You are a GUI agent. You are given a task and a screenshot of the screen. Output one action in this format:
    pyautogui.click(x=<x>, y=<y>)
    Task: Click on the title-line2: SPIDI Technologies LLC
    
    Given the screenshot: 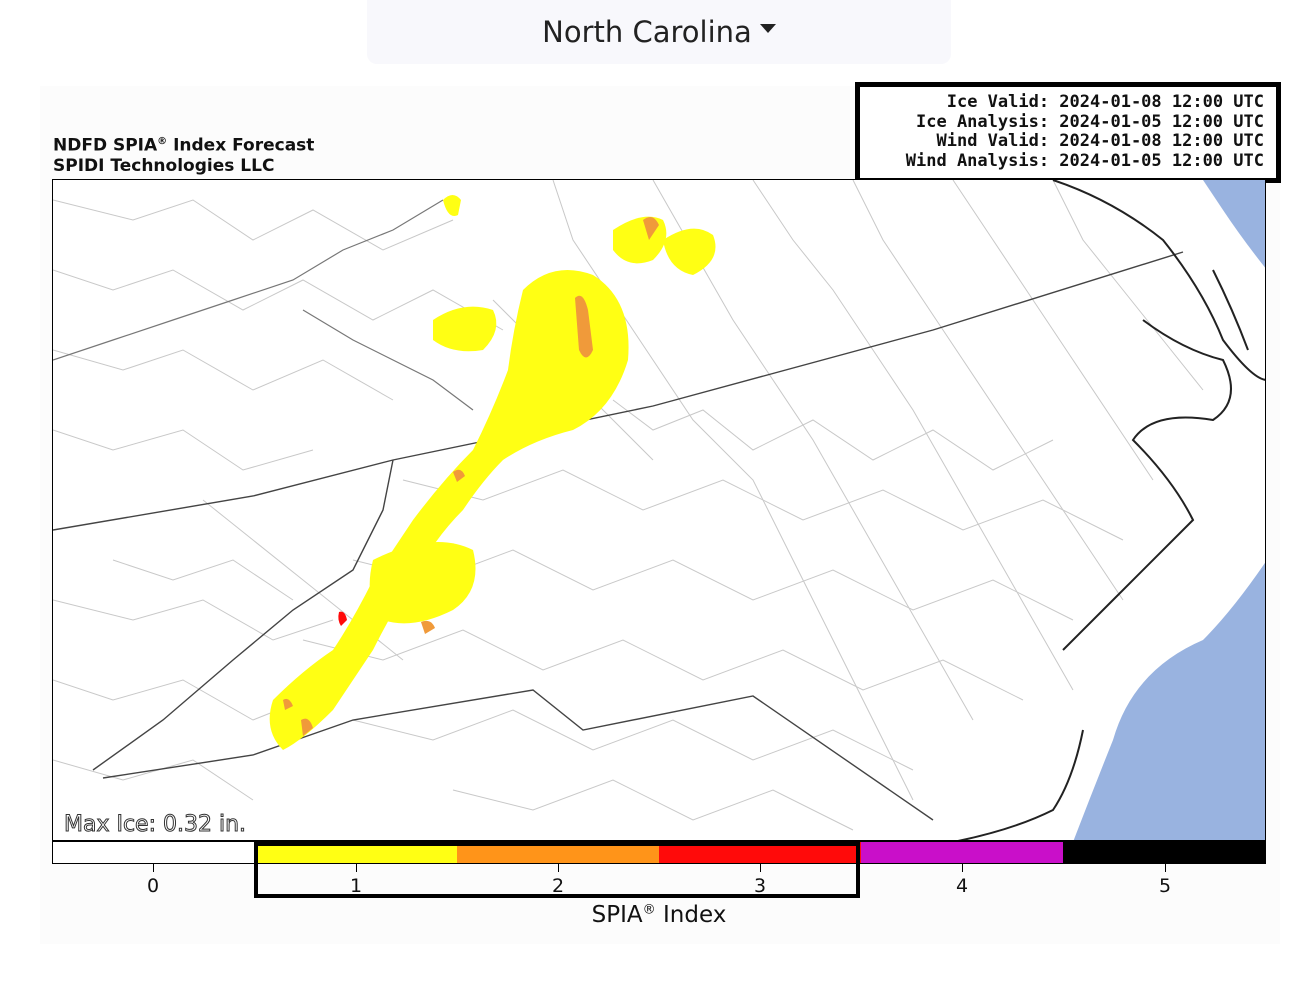 What is the action you would take?
    pyautogui.click(x=164, y=165)
    